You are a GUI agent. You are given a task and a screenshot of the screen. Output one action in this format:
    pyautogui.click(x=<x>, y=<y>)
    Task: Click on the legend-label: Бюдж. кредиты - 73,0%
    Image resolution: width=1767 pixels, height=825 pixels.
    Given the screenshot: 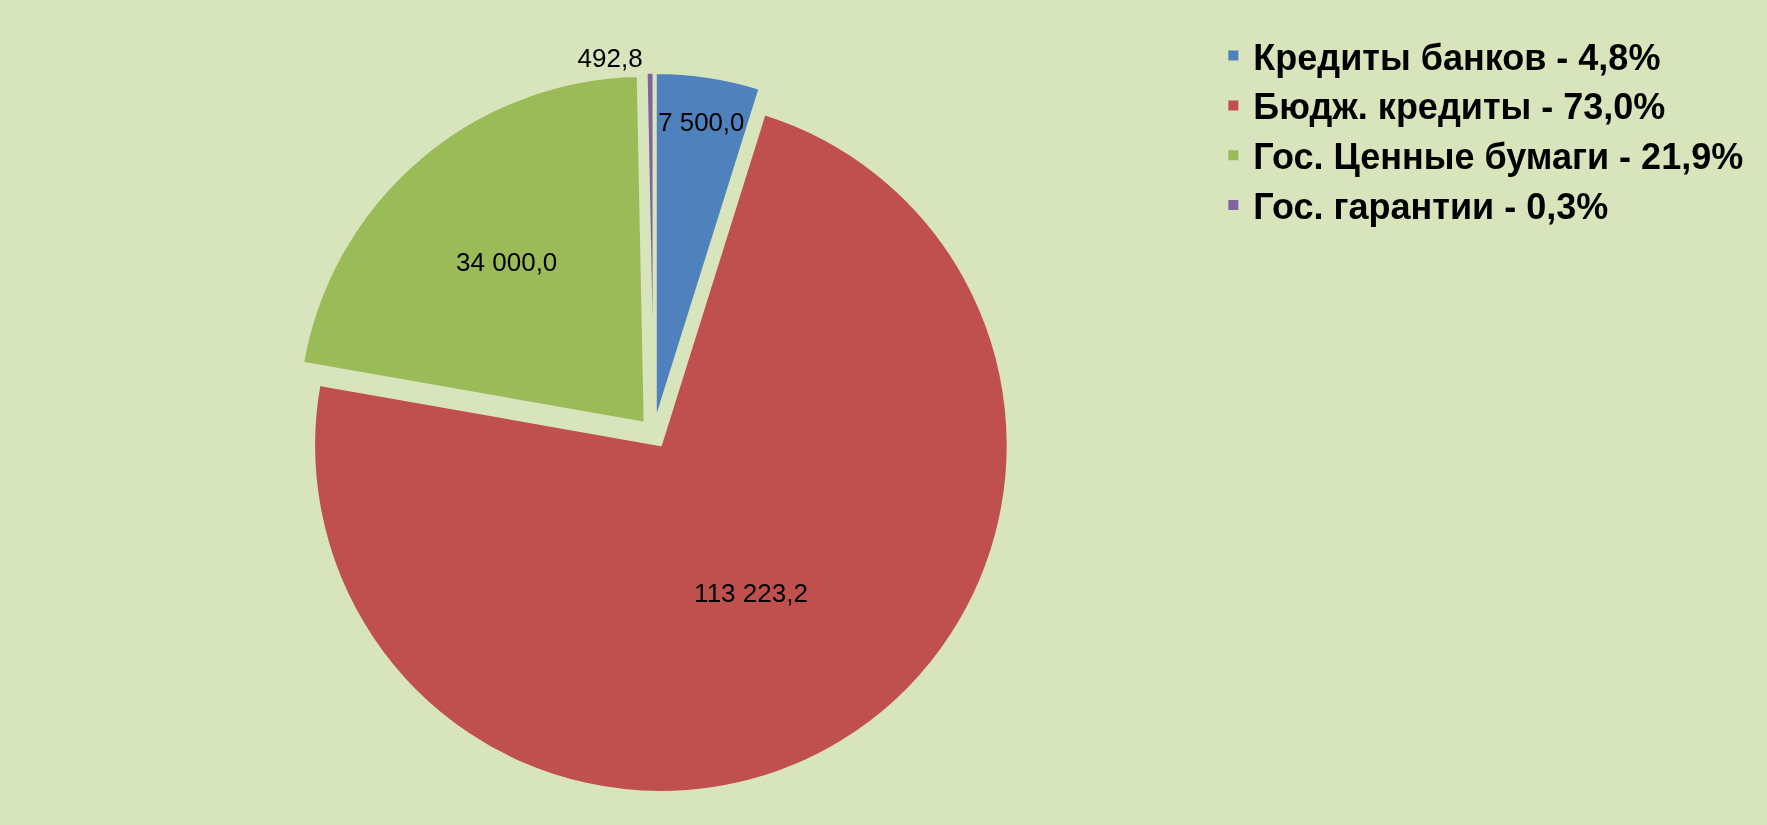 What is the action you would take?
    pyautogui.click(x=1459, y=107)
    